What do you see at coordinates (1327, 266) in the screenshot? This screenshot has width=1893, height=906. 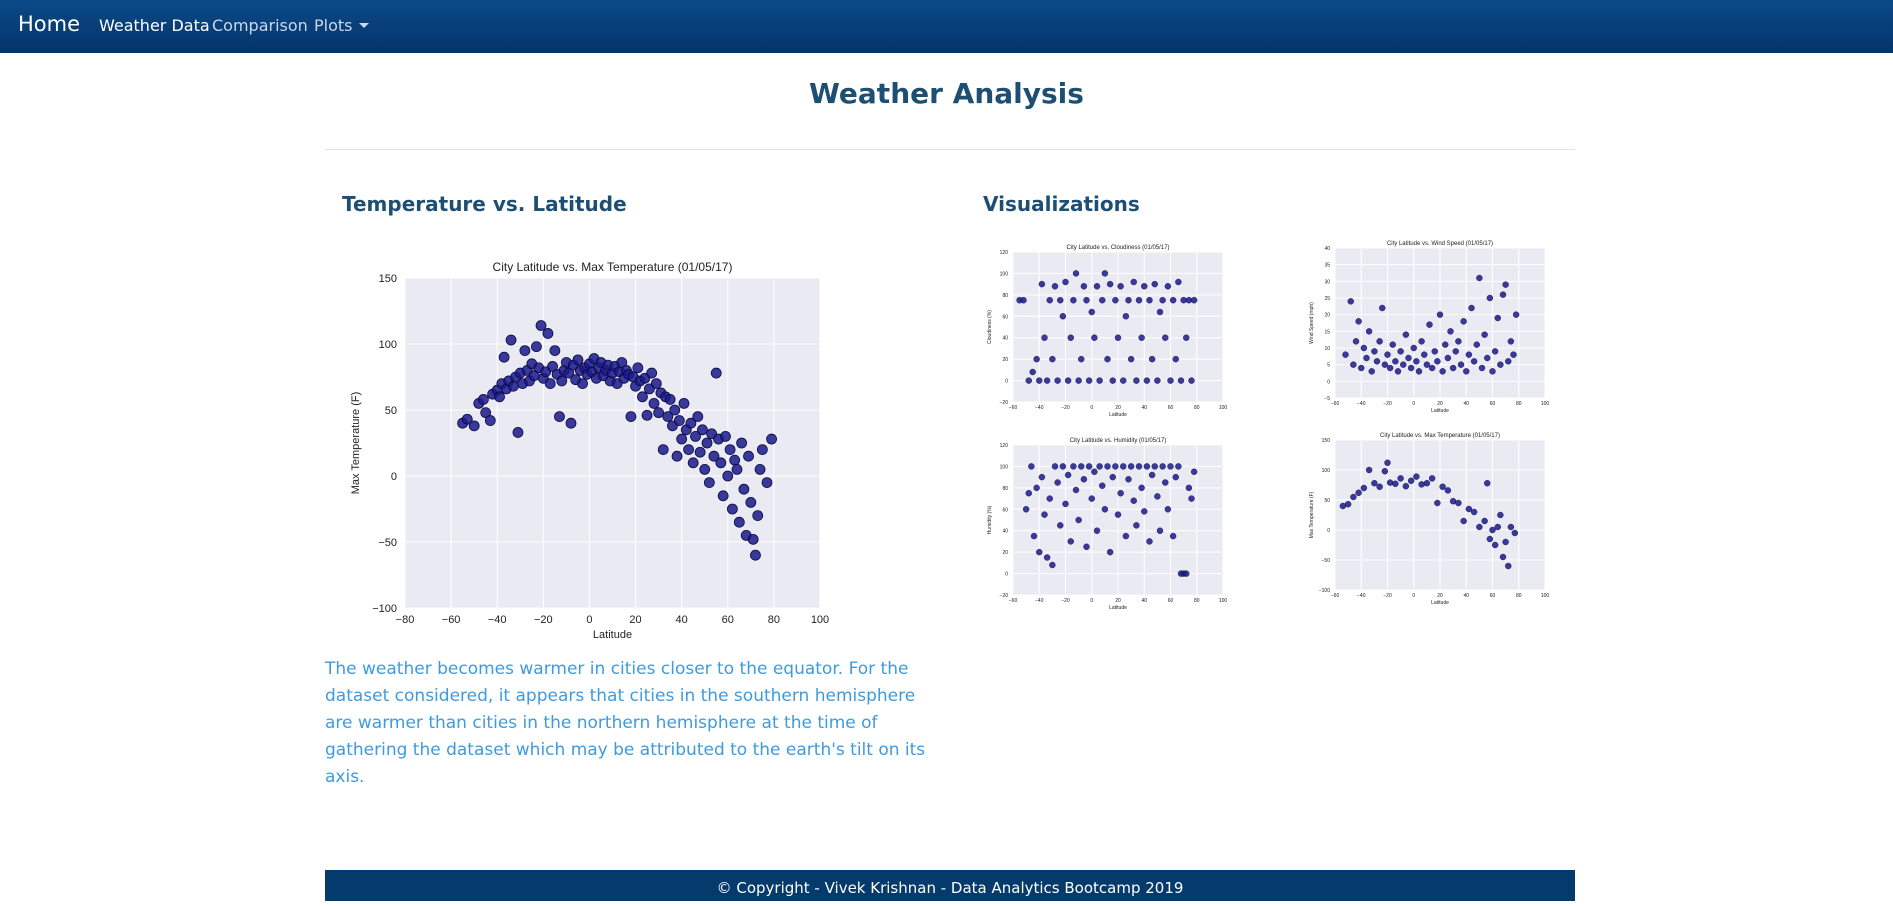 I see `y-tick-label: 35` at bounding box center [1327, 266].